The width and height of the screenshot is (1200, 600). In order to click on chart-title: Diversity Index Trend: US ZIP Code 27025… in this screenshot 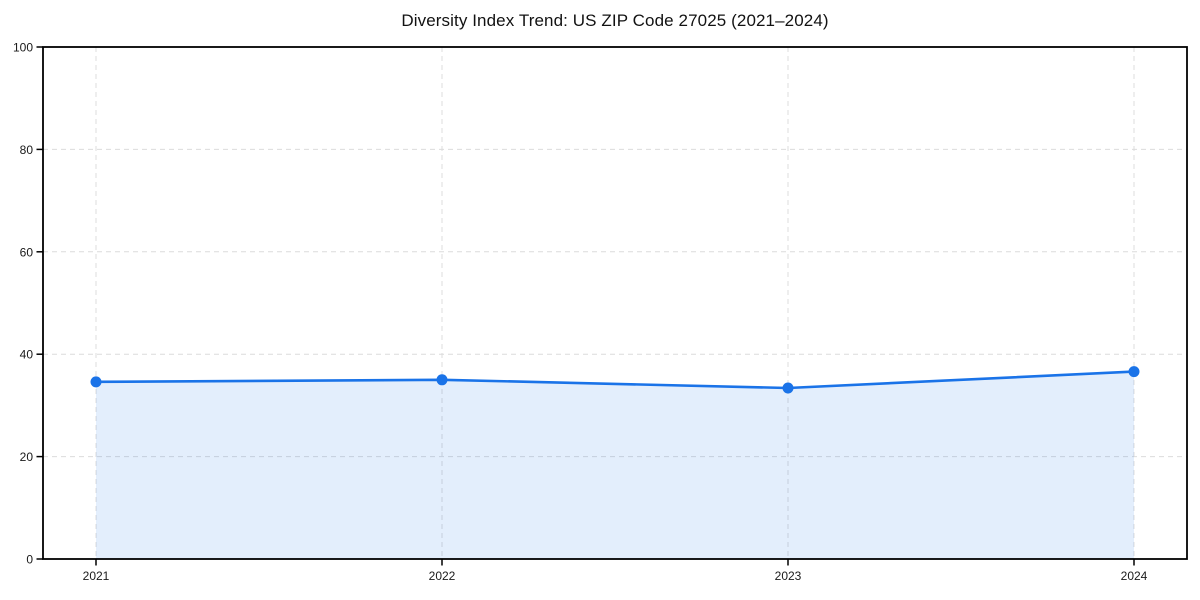, I will do `click(615, 20)`.